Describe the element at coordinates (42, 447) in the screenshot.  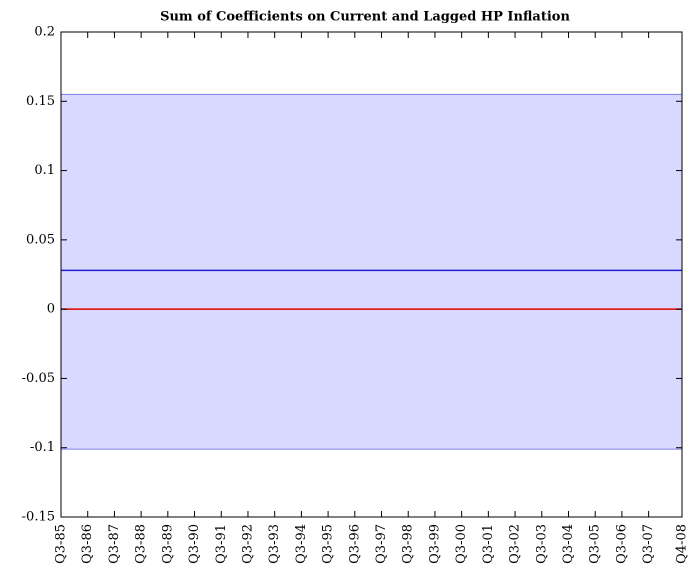
I see `y-tick-label: -0.1` at that location.